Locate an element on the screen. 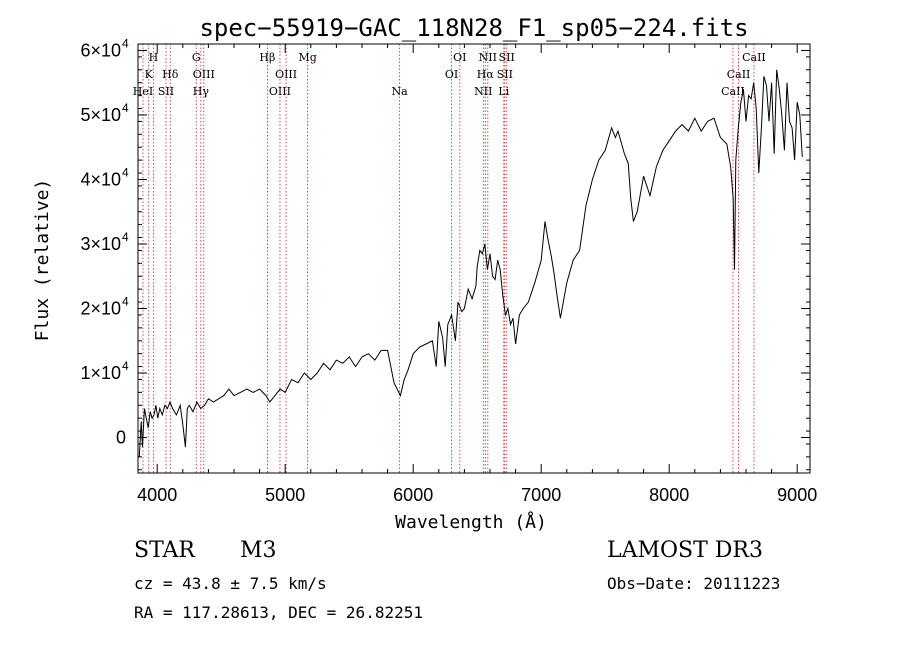 The height and width of the screenshot is (654, 900). y-tick-label: 3×10 is located at coordinates (100, 244).